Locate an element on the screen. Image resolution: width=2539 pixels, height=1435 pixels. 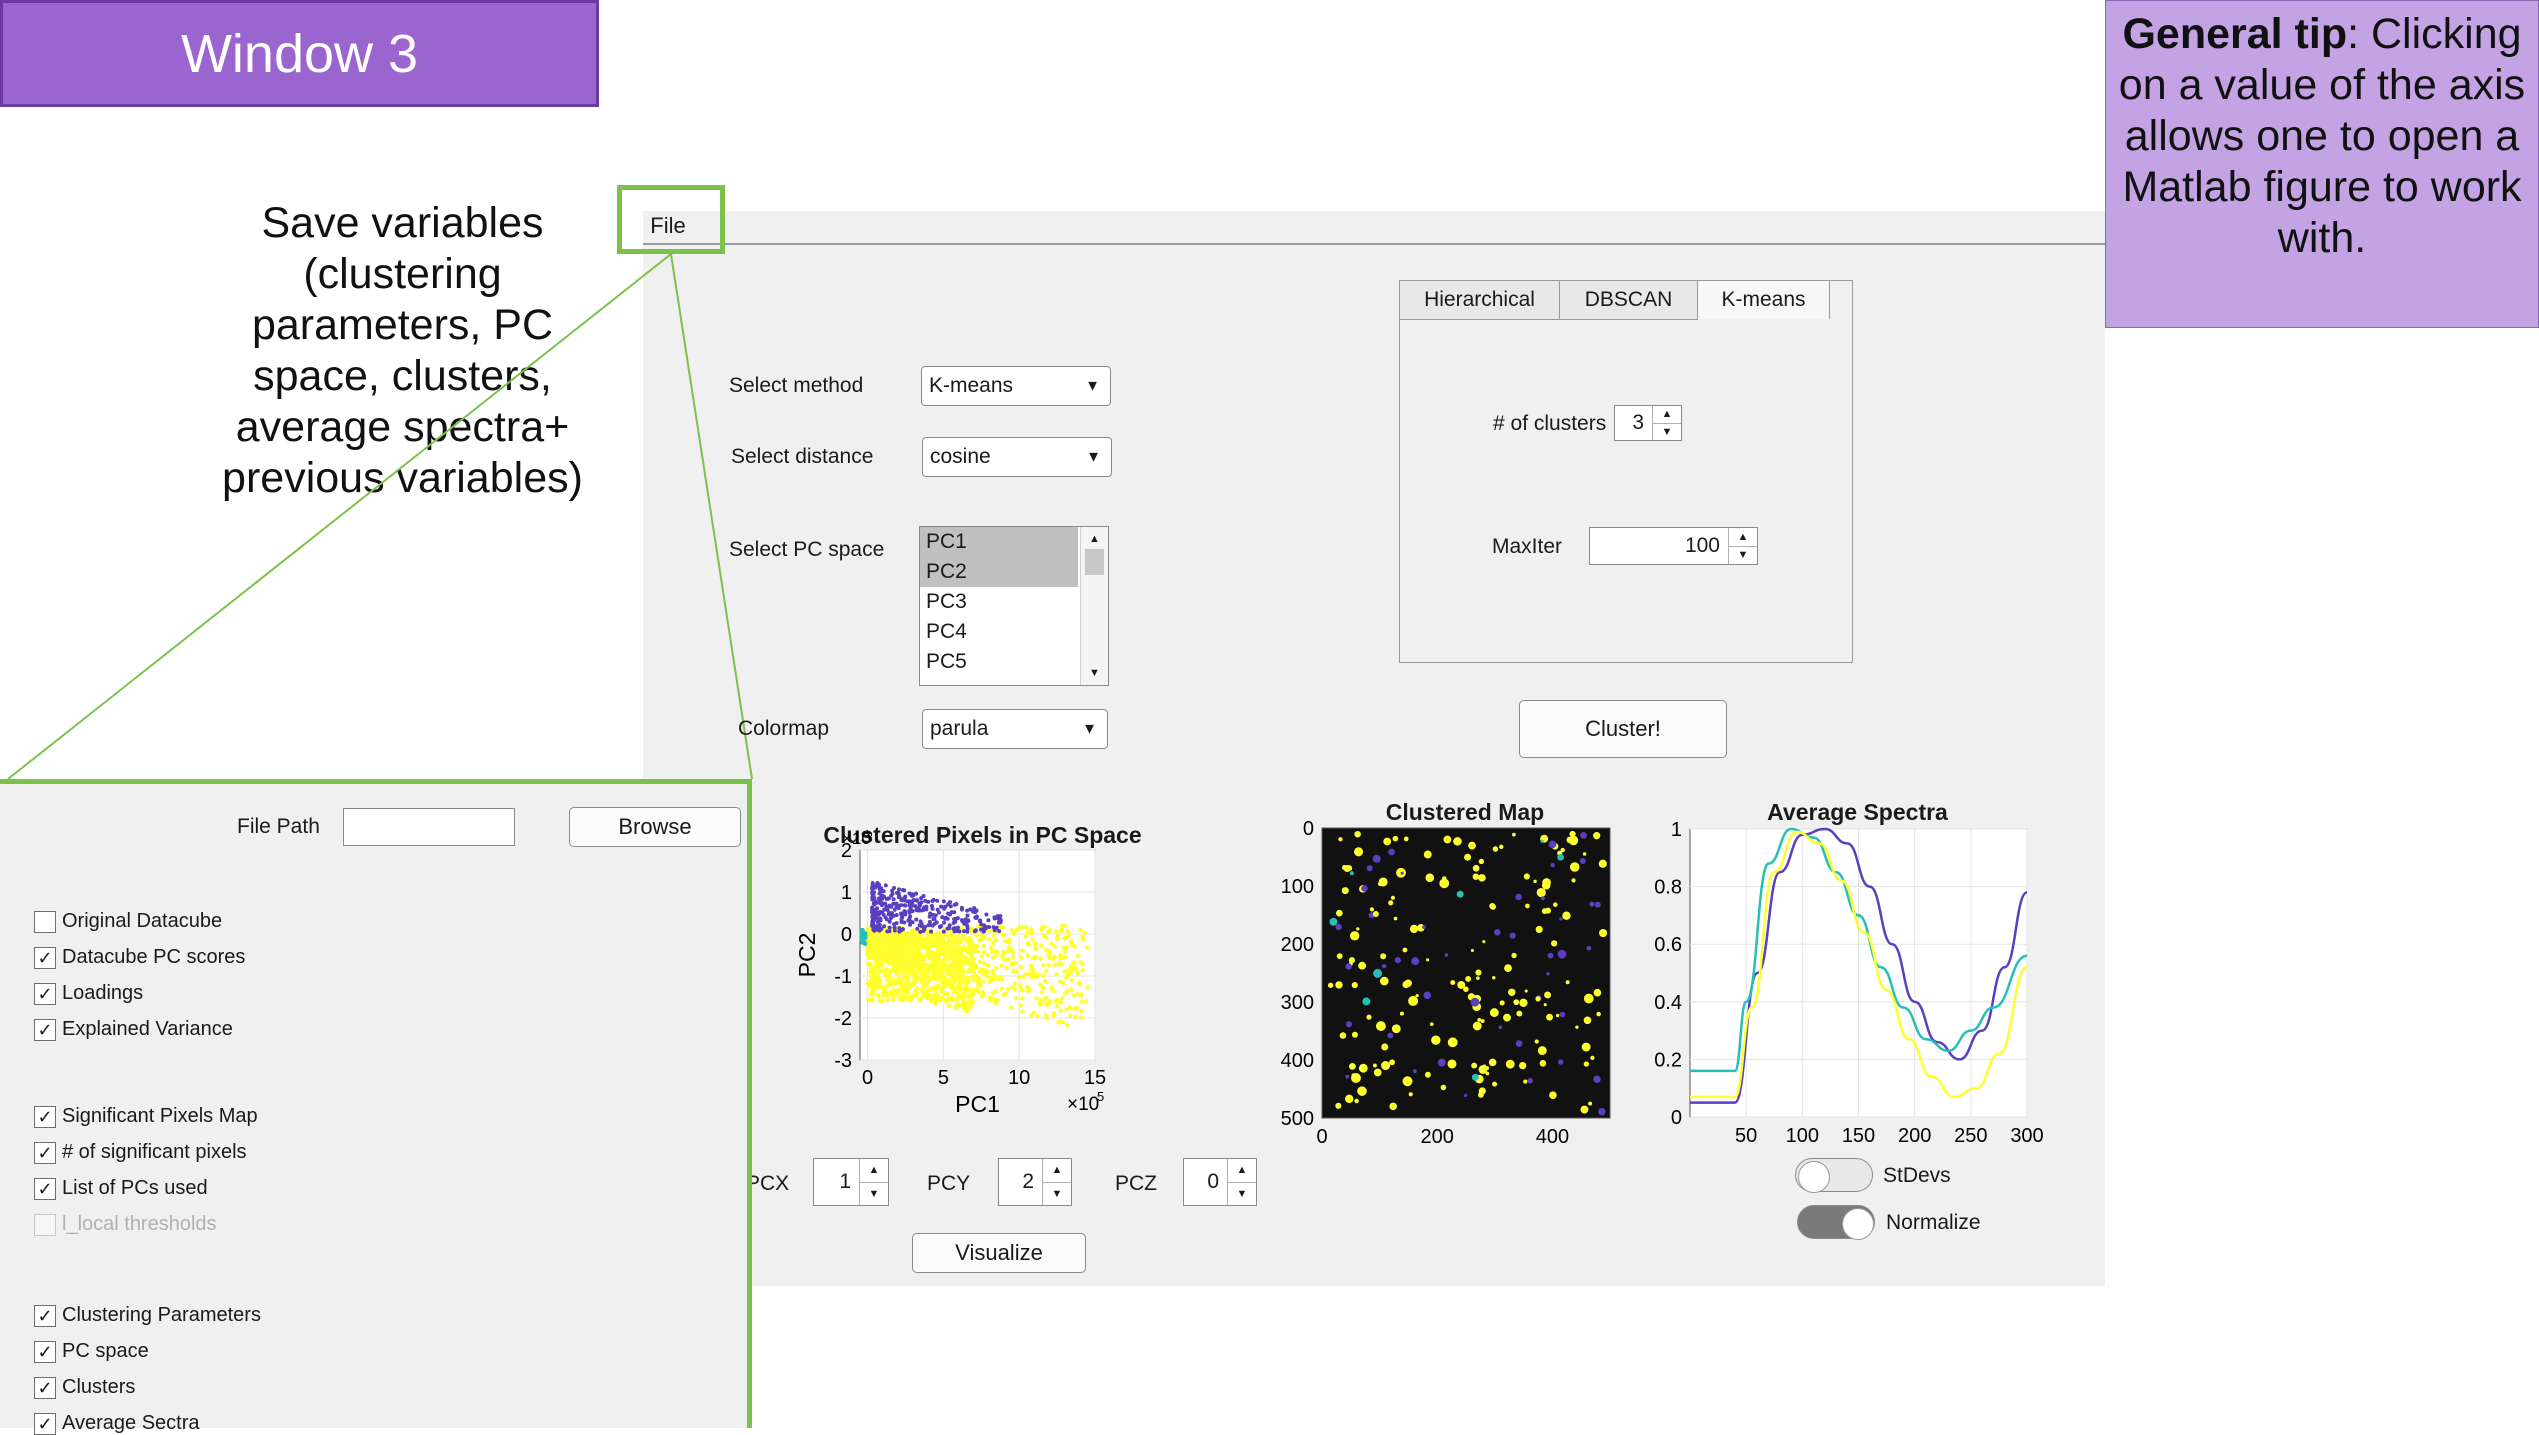
visualize-button: Visualize is located at coordinates (999, 1253).